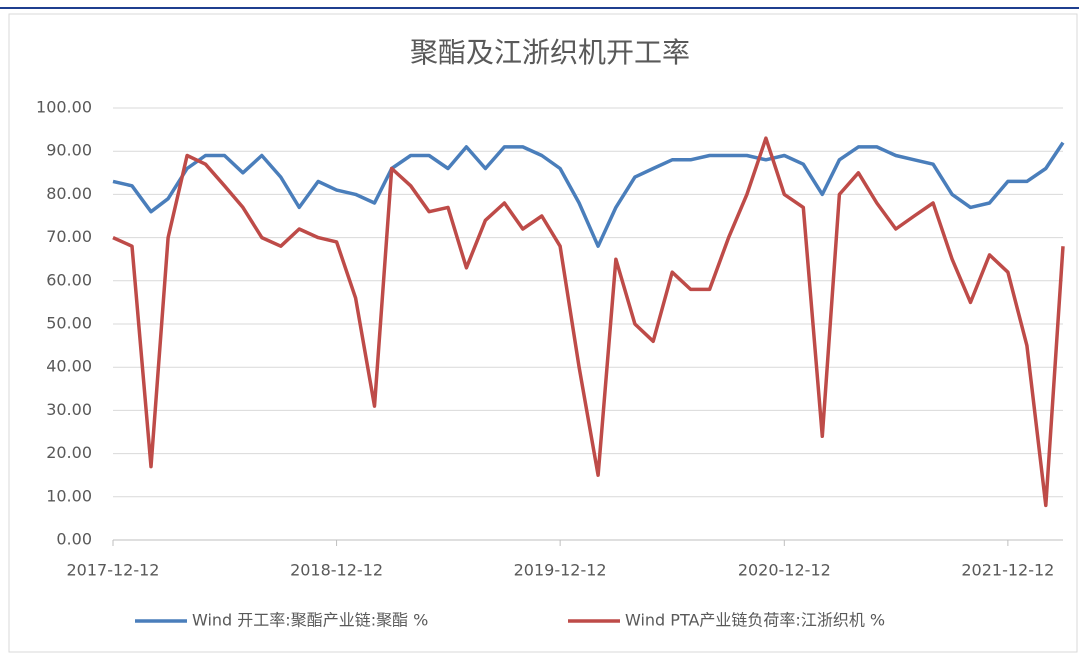 This screenshot has height=654, width=1079. What do you see at coordinates (310, 620) in the screenshot?
I see `legend-label: Wind 开工率:聚酯产业链:聚酯 %` at bounding box center [310, 620].